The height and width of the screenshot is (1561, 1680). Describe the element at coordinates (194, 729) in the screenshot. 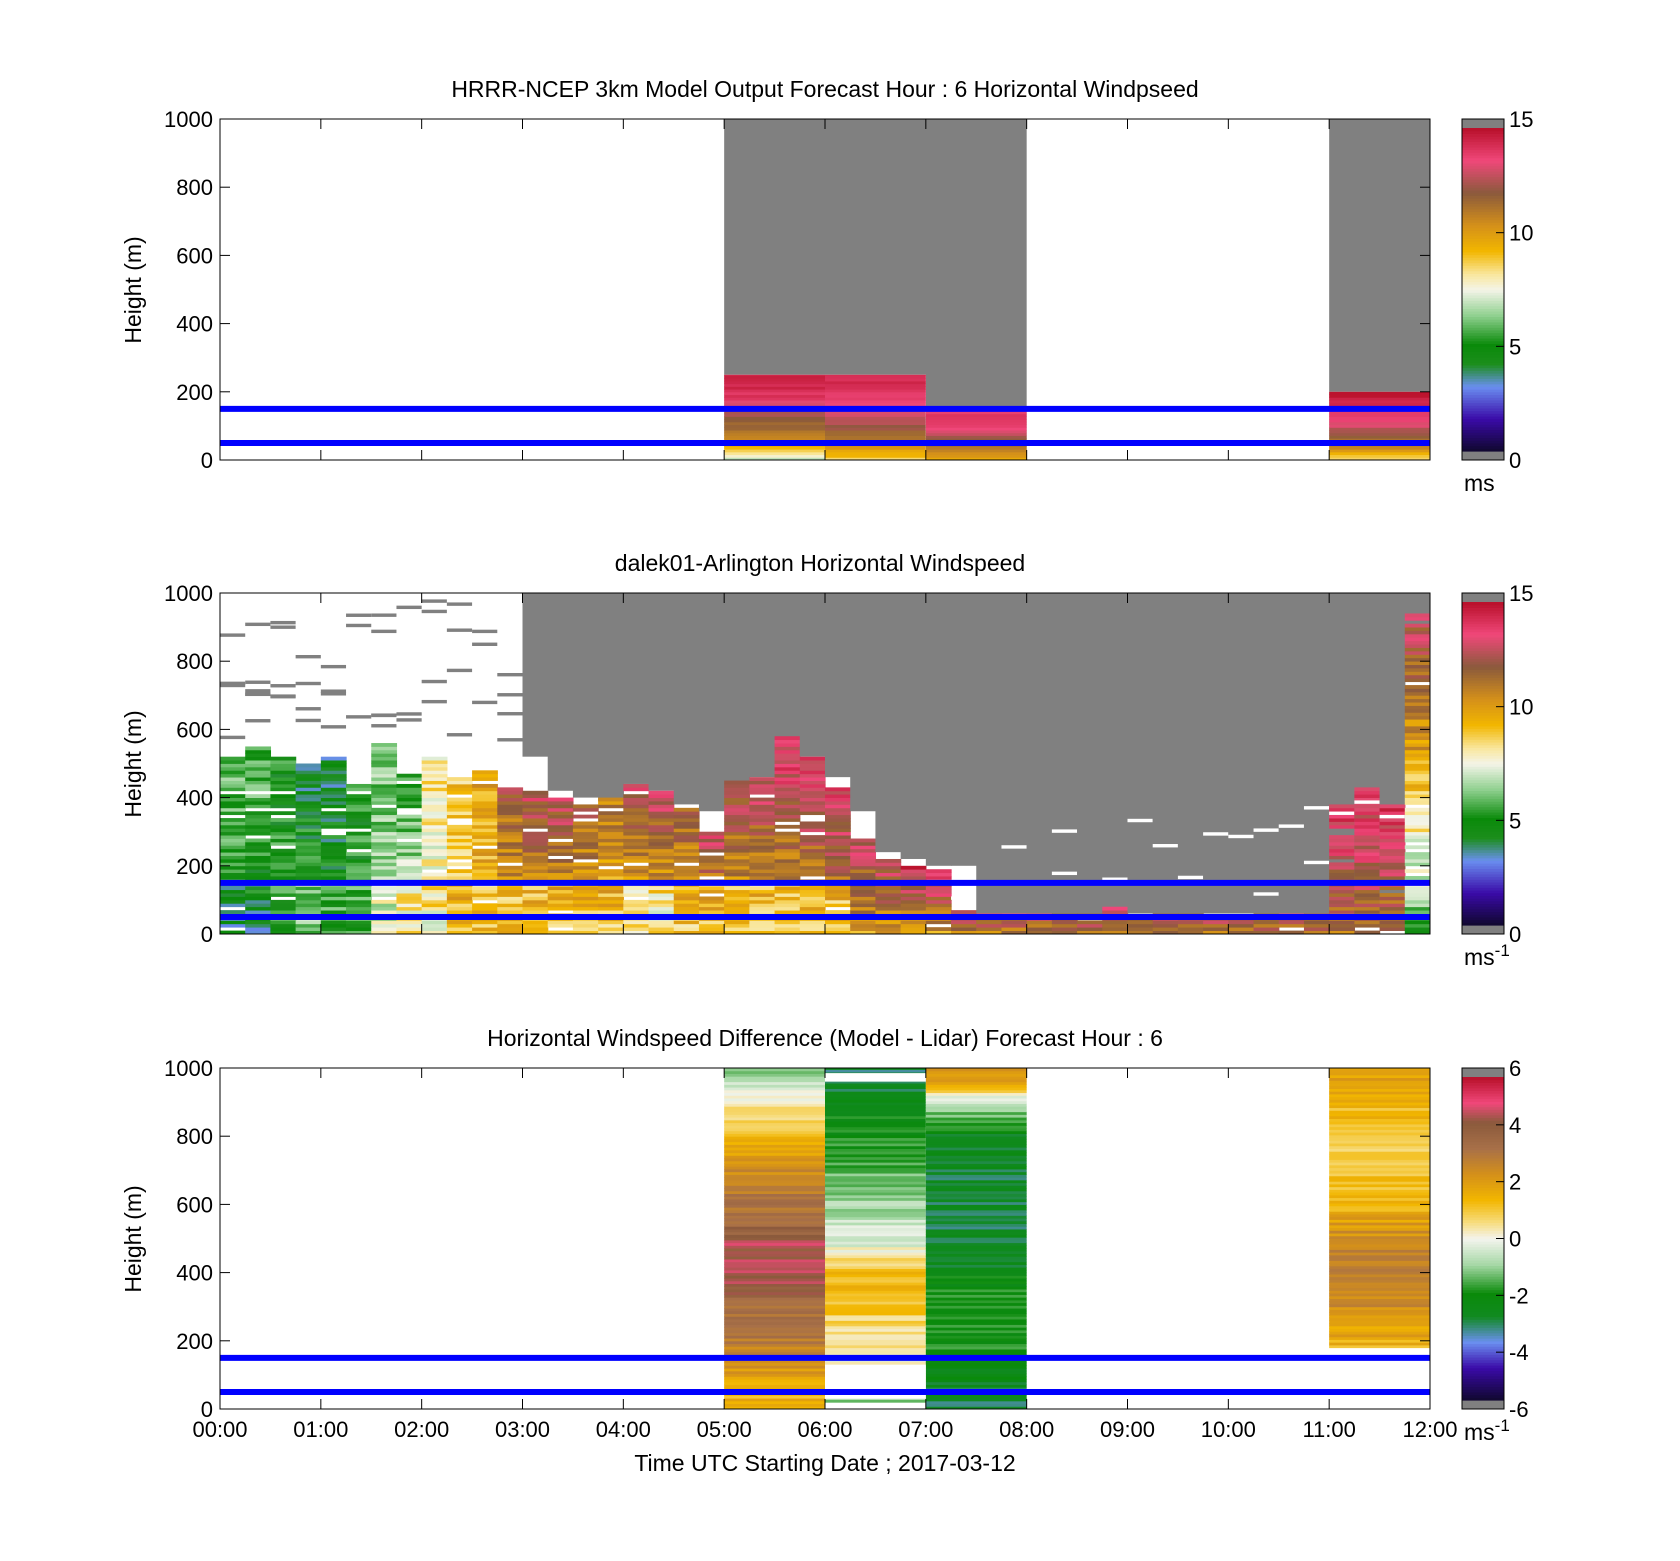

I see `y-tick-label: 600` at that location.